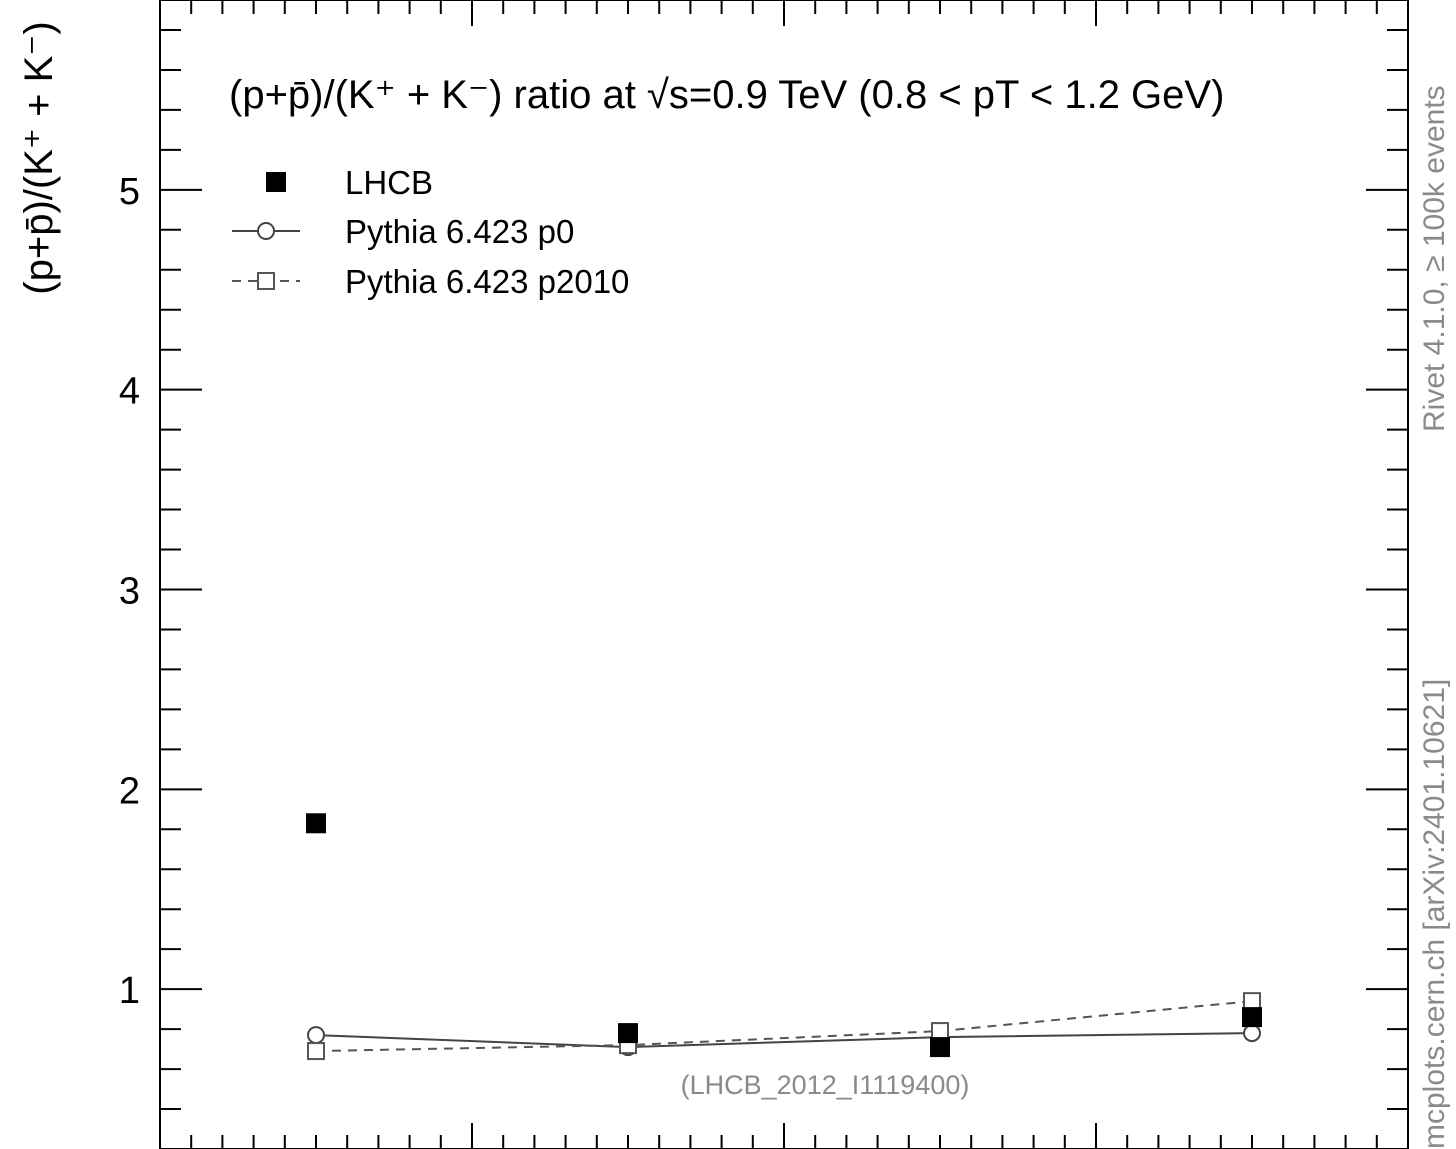  What do you see at coordinates (1434, 913) in the screenshot?
I see `mcplots-credit-label: mcplots.cern.ch [arXiv:2401.10621]` at bounding box center [1434, 913].